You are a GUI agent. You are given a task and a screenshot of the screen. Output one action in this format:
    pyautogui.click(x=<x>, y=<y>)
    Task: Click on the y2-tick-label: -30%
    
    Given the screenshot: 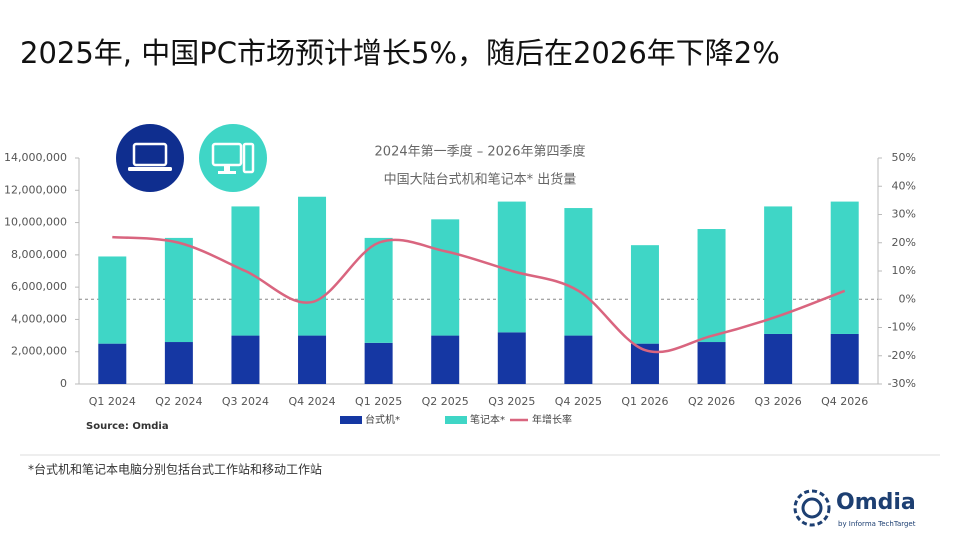 What is the action you would take?
    pyautogui.click(x=902, y=383)
    